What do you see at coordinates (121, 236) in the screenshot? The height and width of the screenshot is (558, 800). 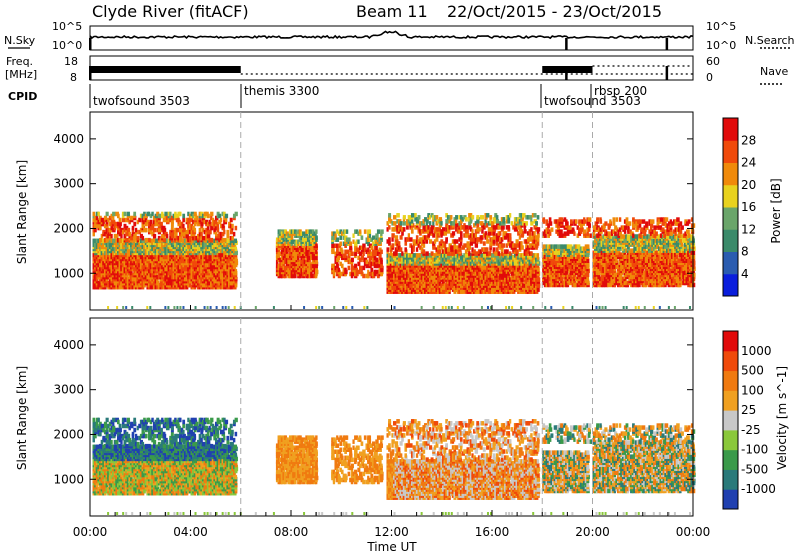 I see `power-cell-1971` at bounding box center [121, 236].